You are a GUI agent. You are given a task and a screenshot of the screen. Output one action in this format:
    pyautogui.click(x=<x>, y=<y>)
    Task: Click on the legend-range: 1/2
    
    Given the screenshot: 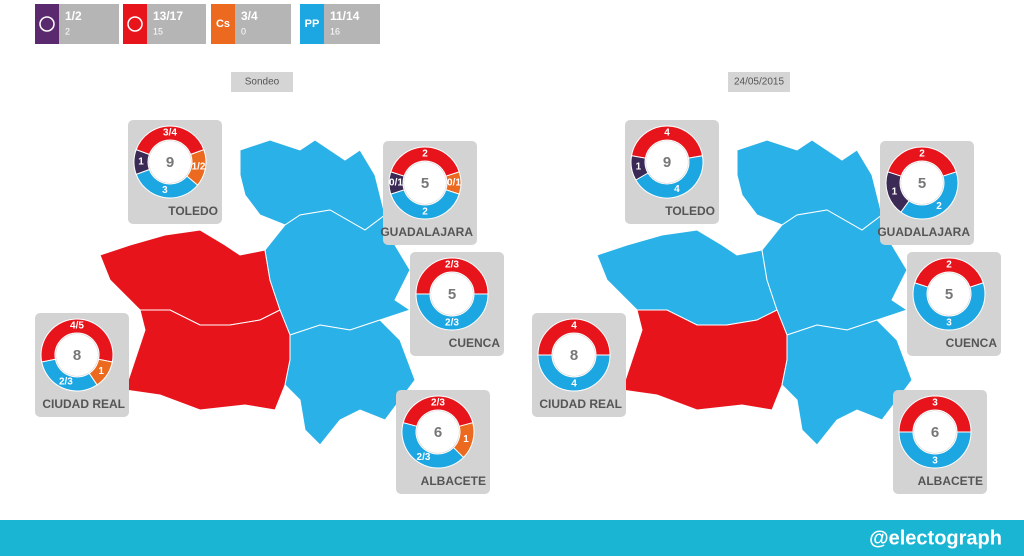 What is the action you would take?
    pyautogui.click(x=73, y=16)
    